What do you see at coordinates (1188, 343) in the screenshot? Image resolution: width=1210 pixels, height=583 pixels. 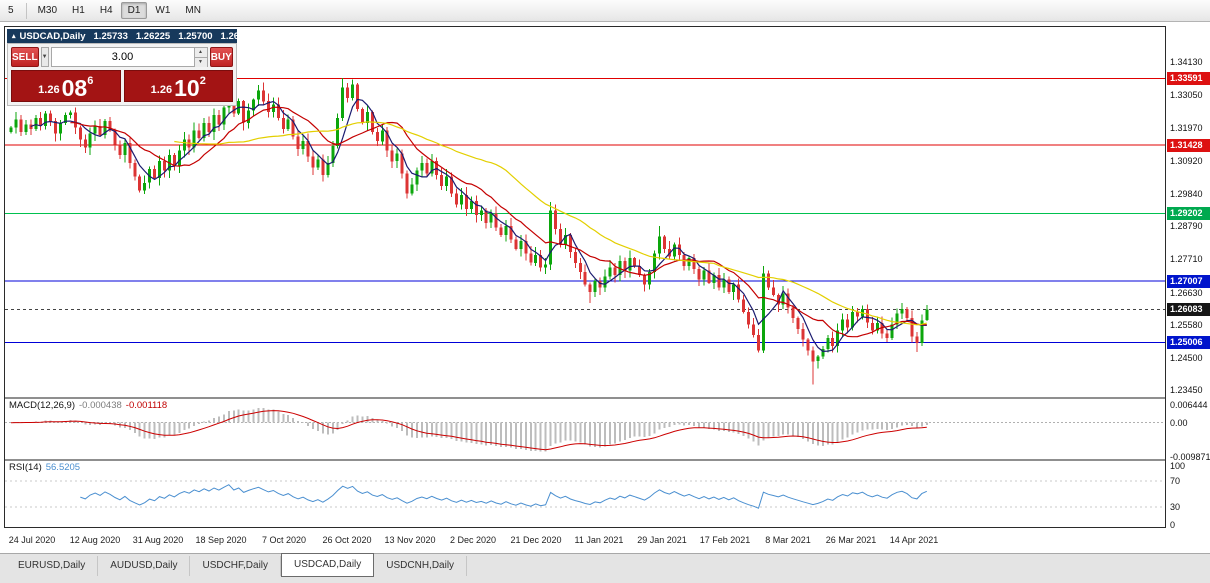 I see `price-level-badge: 1.25006` at bounding box center [1188, 343].